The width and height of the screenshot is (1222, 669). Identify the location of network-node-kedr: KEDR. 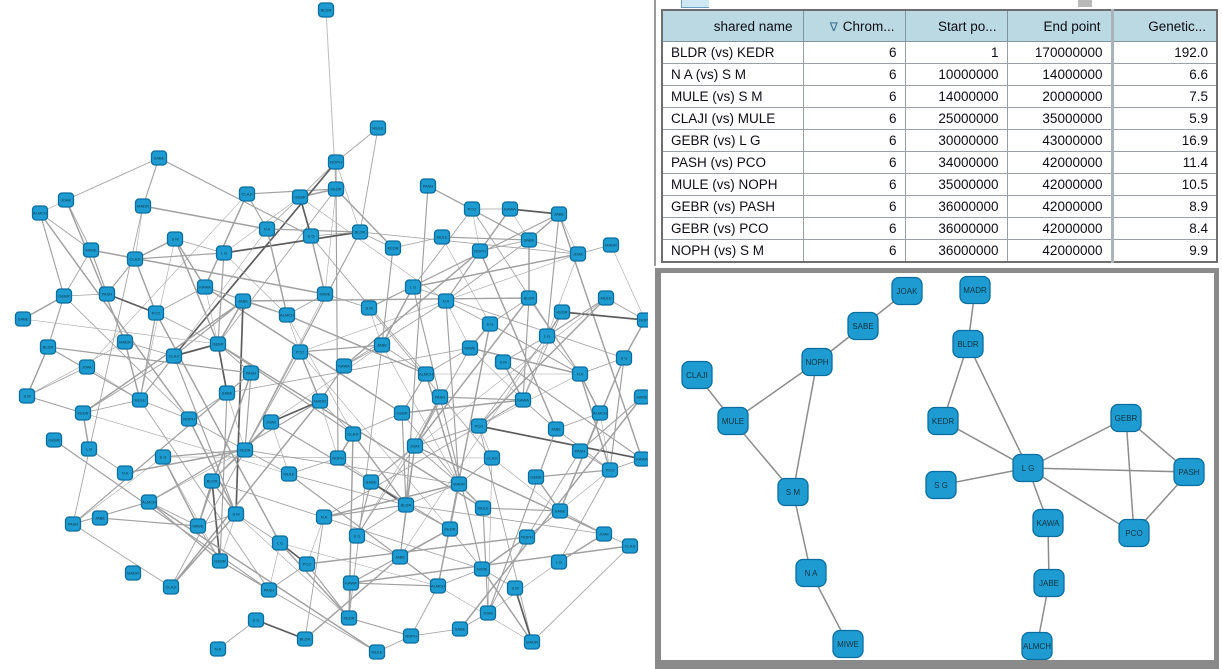
(943, 421).